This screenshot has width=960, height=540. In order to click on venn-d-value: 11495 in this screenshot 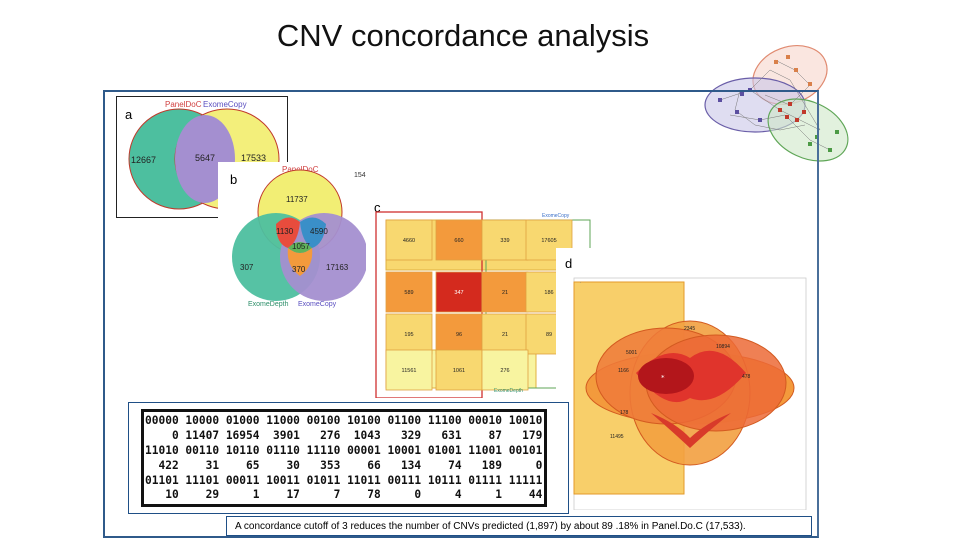, I will do `click(617, 437)`.